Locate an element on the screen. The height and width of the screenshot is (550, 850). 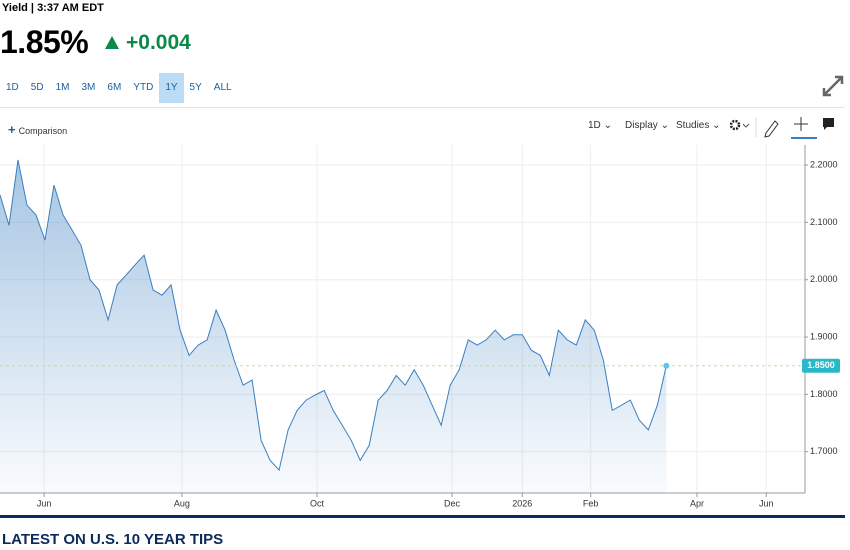
range-button: 3M is located at coordinates (88, 87).